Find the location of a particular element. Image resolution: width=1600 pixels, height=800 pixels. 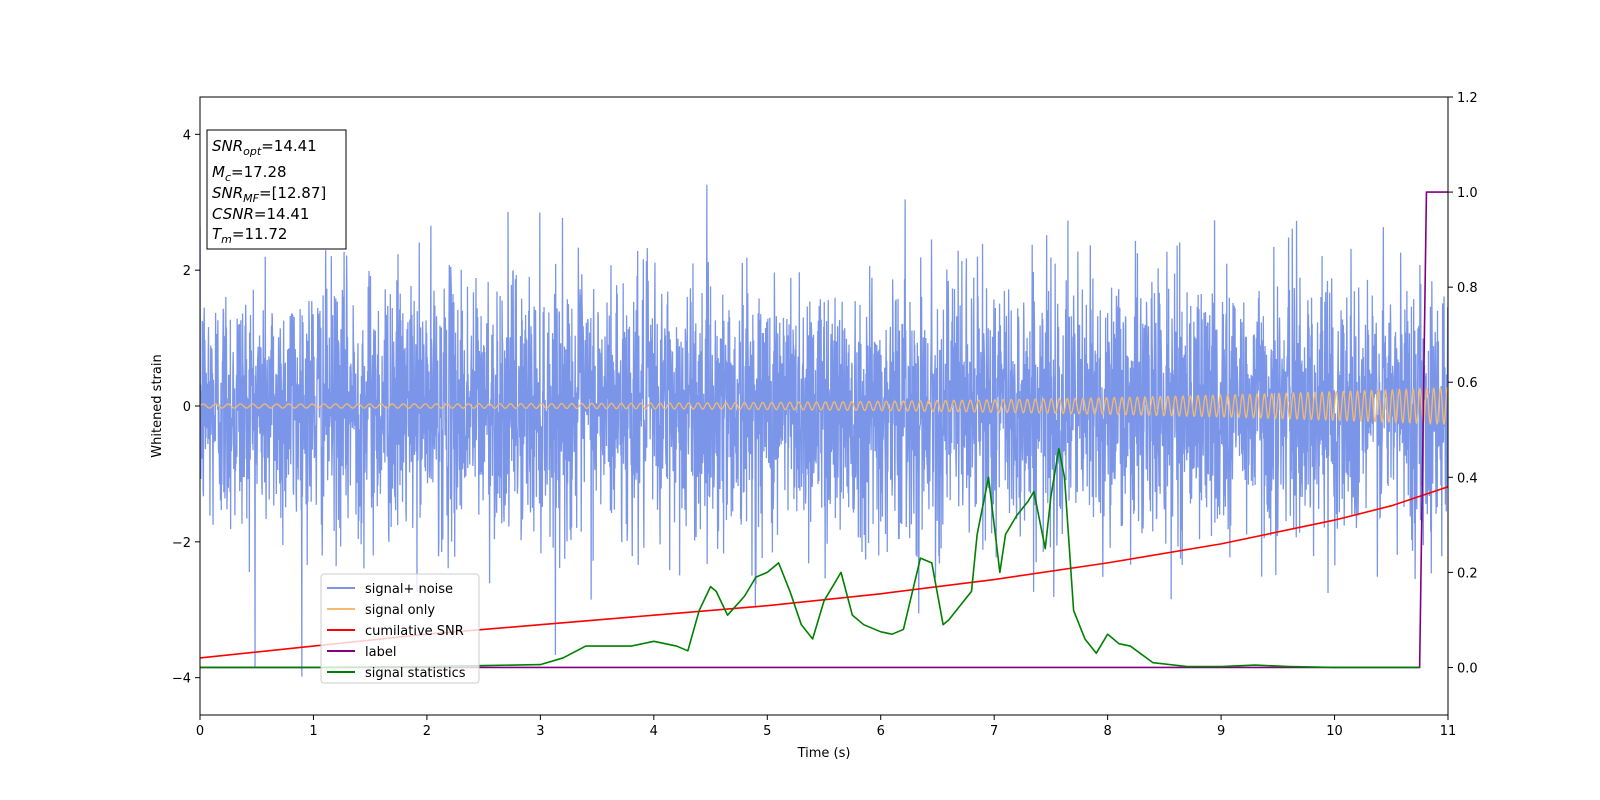

legend-frame is located at coordinates (400, 628).